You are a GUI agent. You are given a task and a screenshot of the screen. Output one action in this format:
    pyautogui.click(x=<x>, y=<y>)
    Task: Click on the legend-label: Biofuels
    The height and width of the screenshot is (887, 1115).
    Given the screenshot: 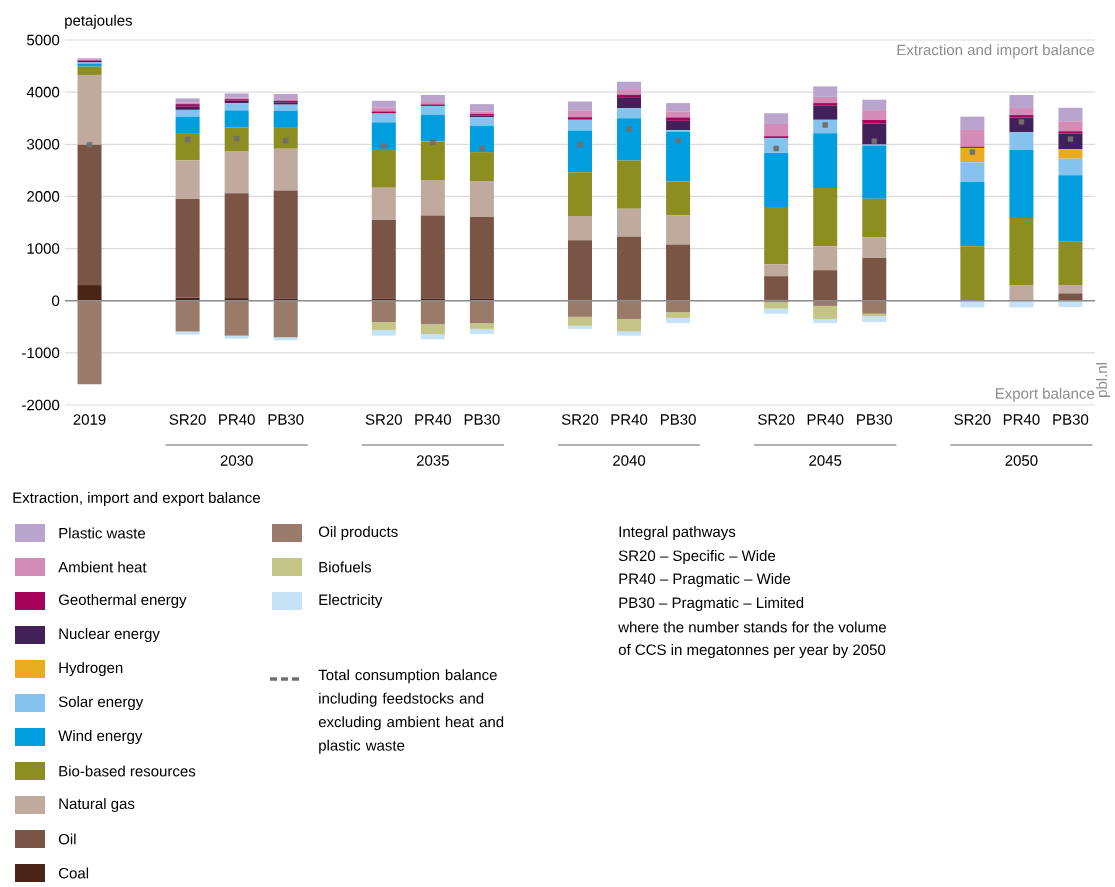 What is the action you would take?
    pyautogui.click(x=345, y=567)
    